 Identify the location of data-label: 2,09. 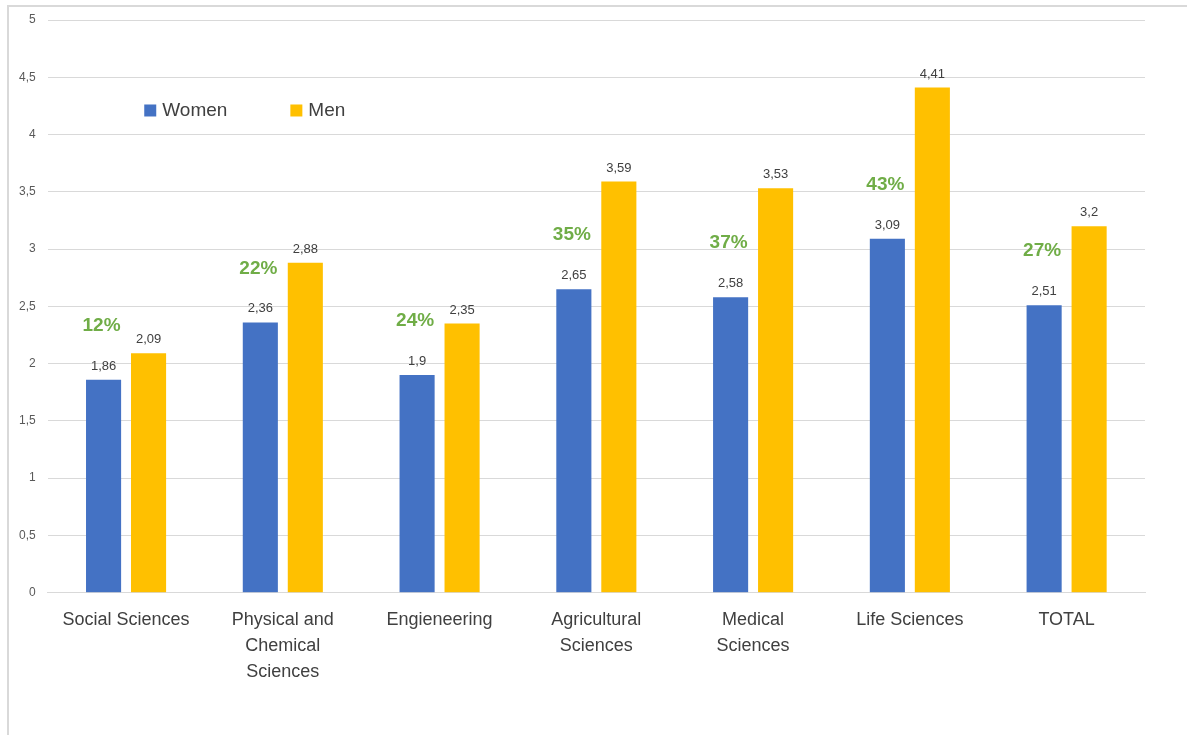
(148, 339).